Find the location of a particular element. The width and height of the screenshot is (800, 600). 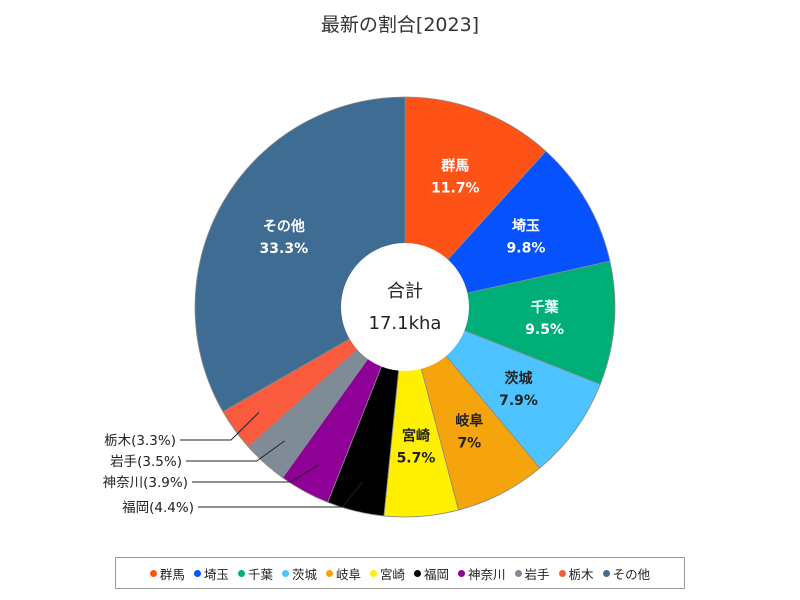

legend-label: その他 is located at coordinates (631, 574).